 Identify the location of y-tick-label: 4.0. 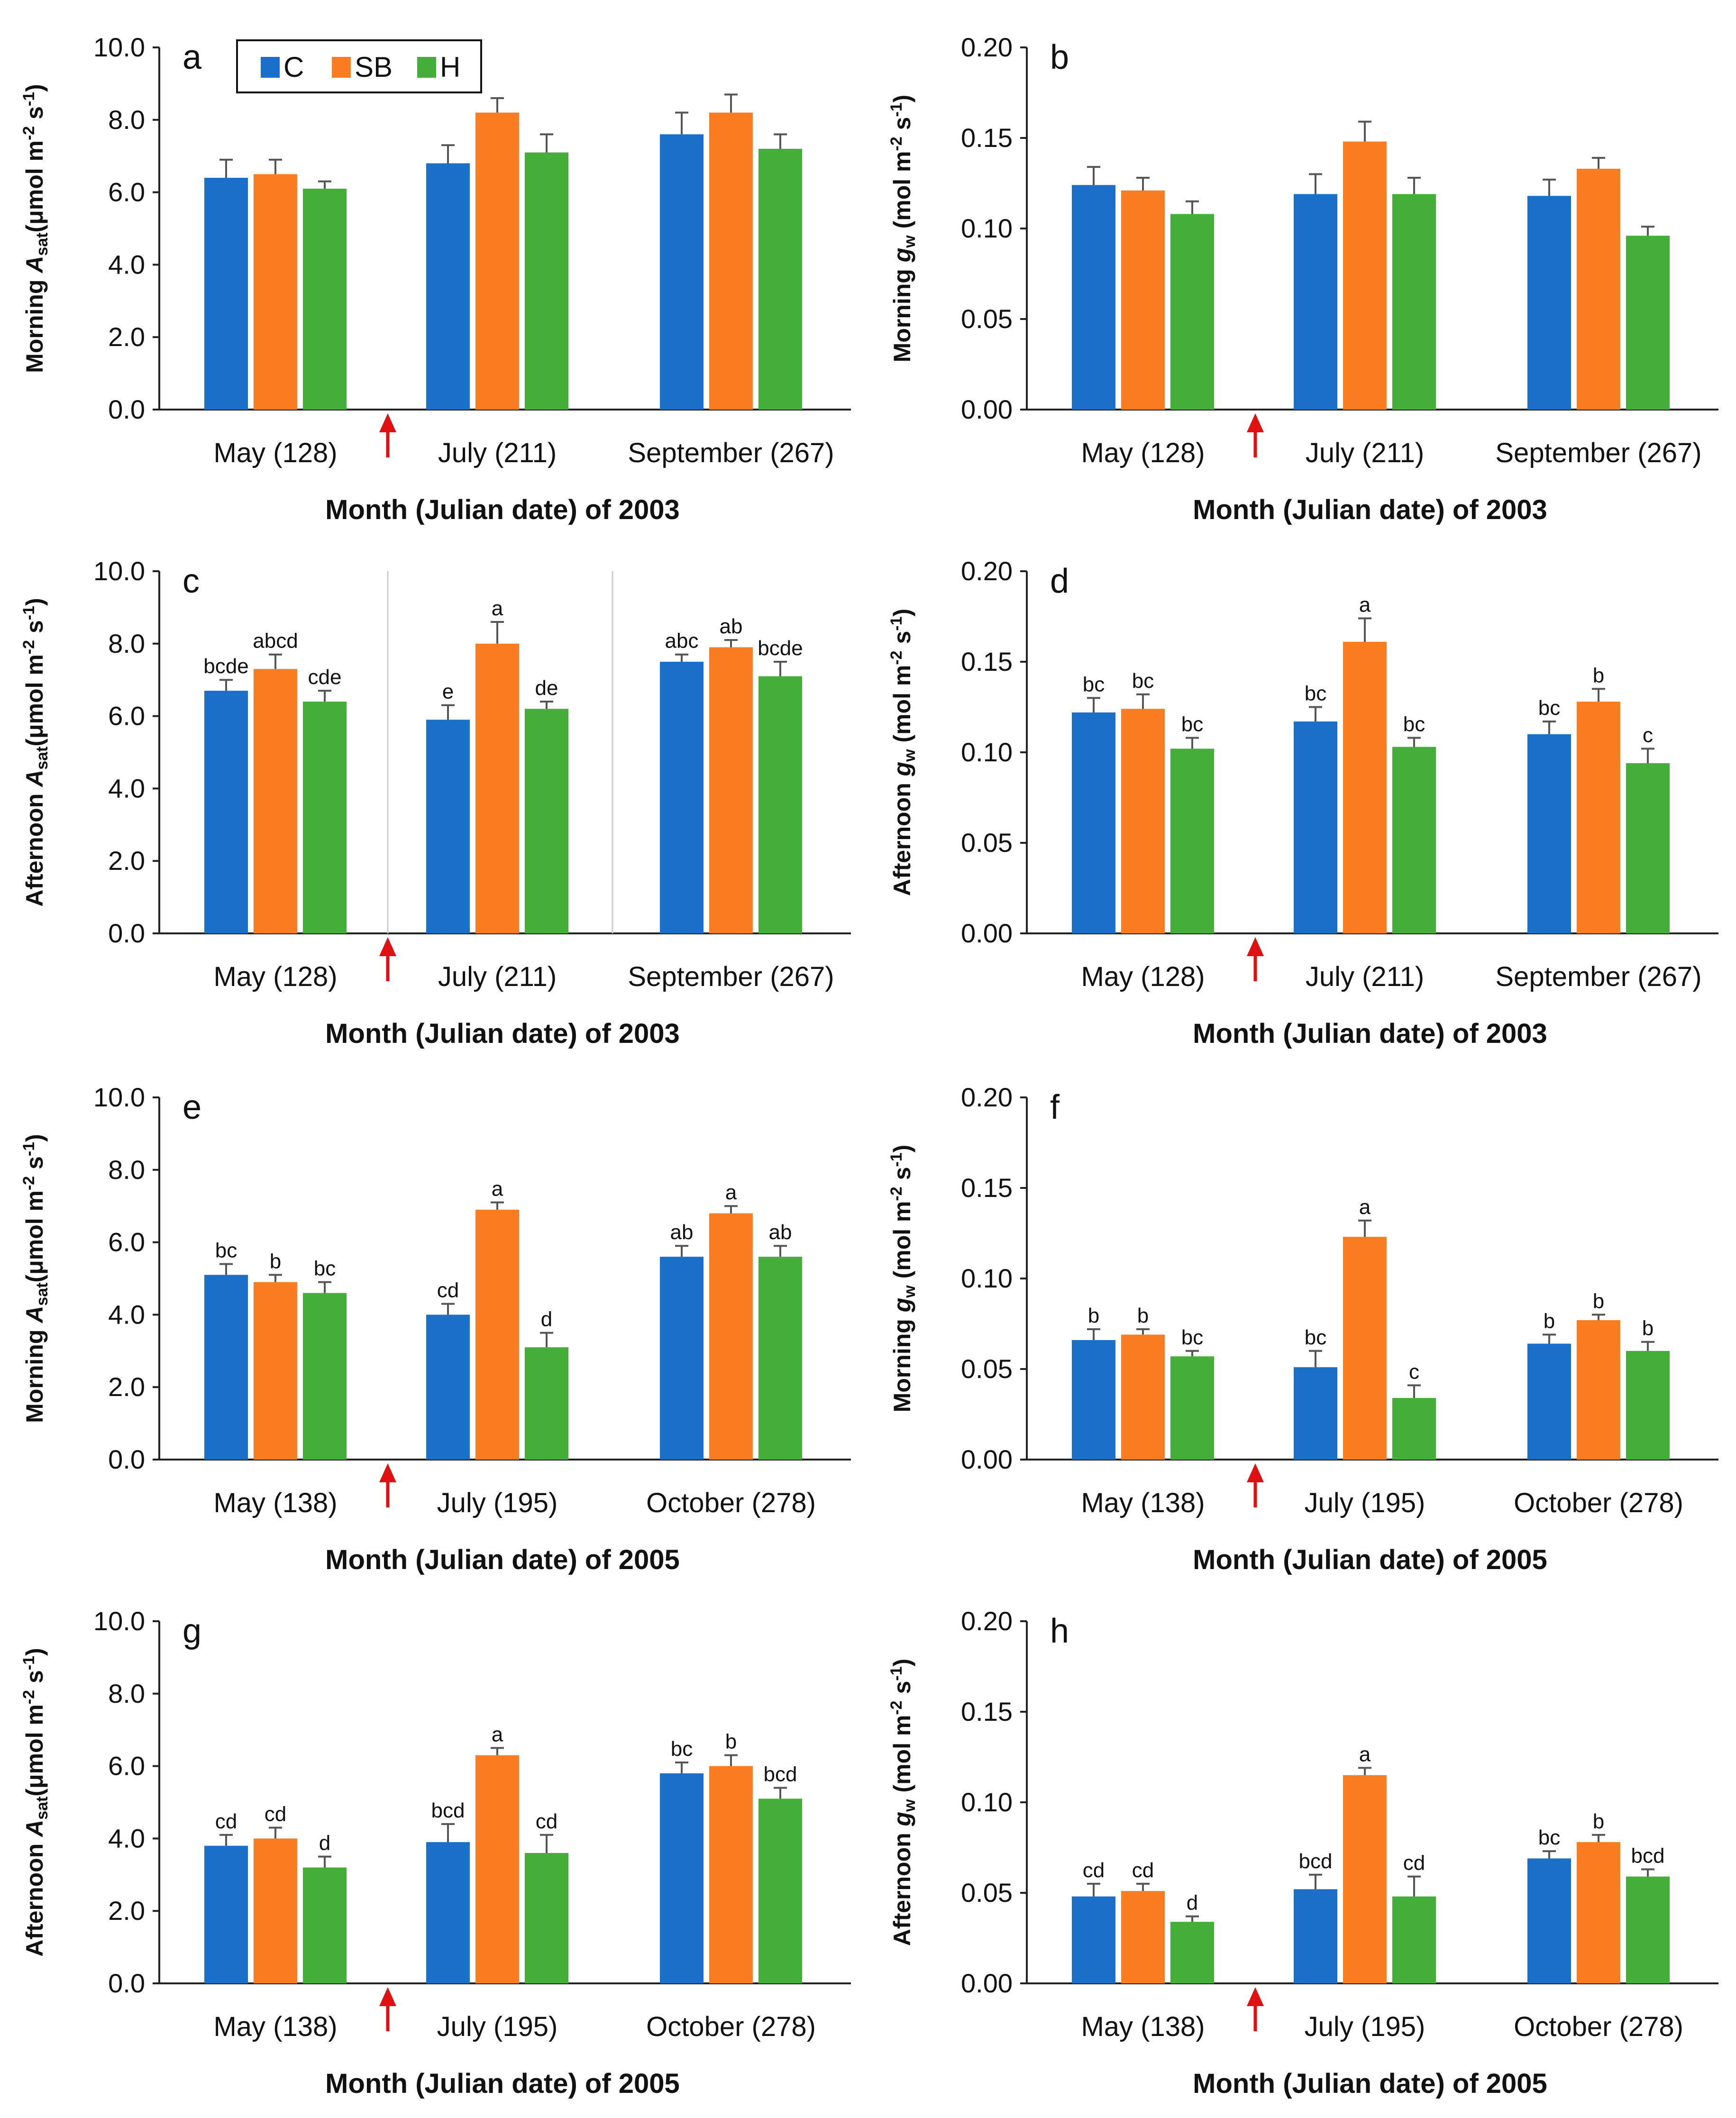
(126, 788).